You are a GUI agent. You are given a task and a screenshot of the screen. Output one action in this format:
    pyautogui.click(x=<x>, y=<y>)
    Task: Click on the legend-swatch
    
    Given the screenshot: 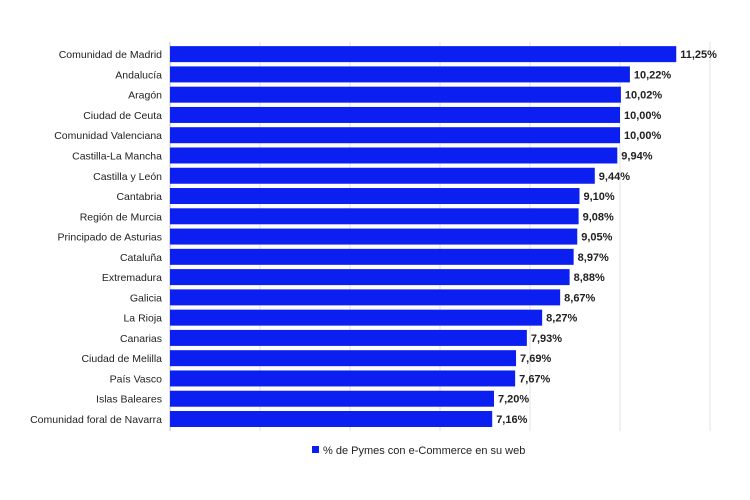 What is the action you would take?
    pyautogui.click(x=315, y=449)
    